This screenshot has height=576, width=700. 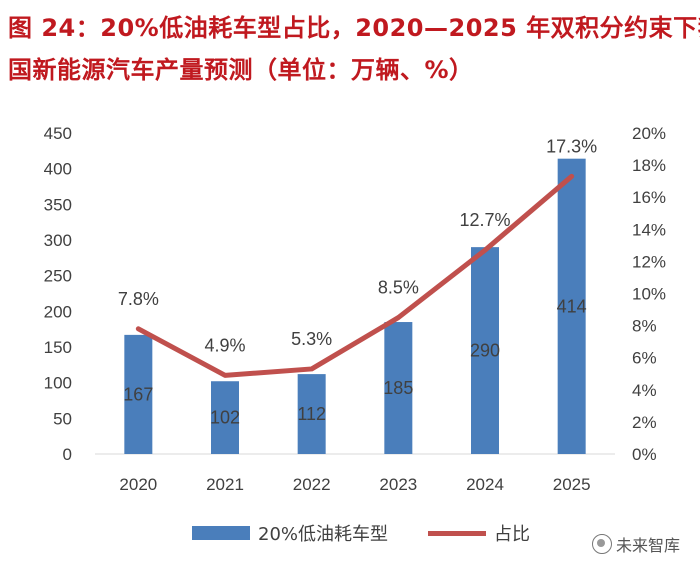 I want to click on y-left-tick-label: 200, so click(x=58, y=311).